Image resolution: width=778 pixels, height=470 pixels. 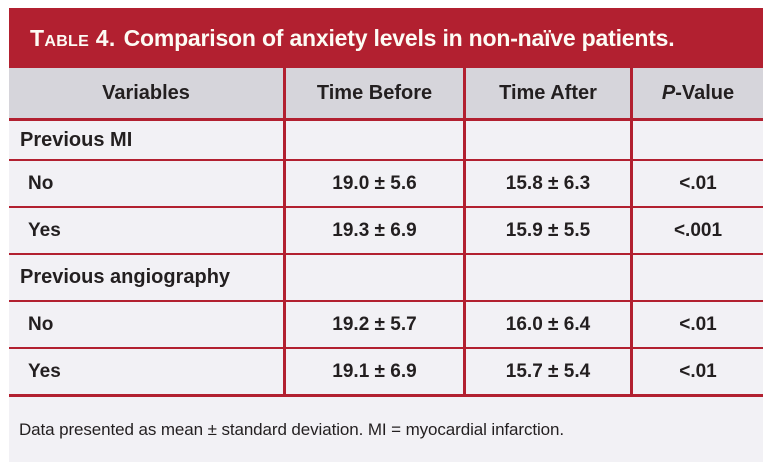 I want to click on cell-p-value: <.001, so click(x=696, y=230).